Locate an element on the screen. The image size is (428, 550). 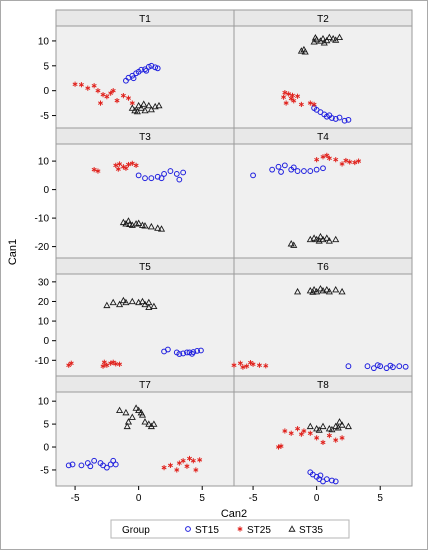
panel-t5: T5 30 20 10 0 -10 is located at coordinates (135, 317).